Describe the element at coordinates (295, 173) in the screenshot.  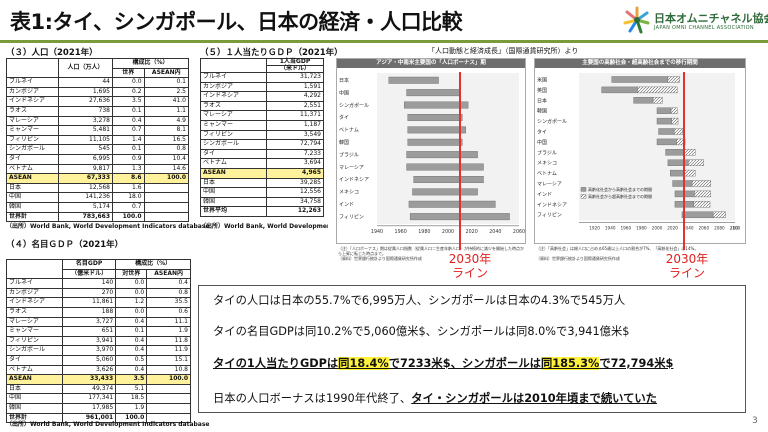
I see `cell-value: 4,965` at that location.